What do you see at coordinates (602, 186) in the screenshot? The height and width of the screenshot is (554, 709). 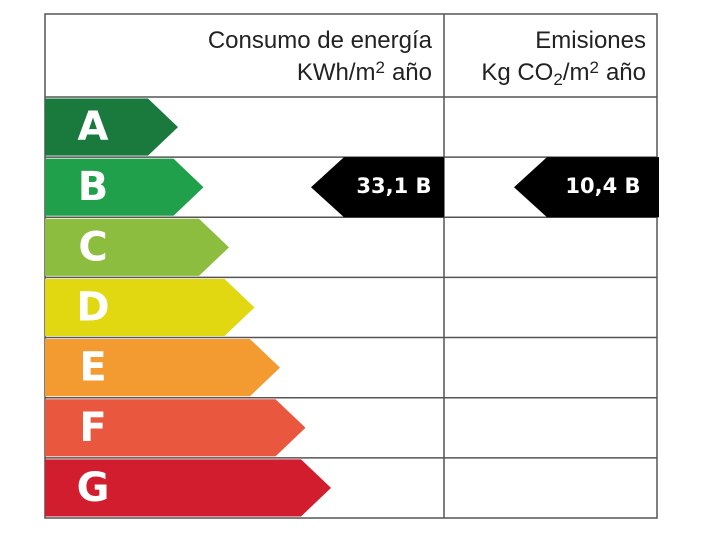 I see `rating-label: 10,4 B` at bounding box center [602, 186].